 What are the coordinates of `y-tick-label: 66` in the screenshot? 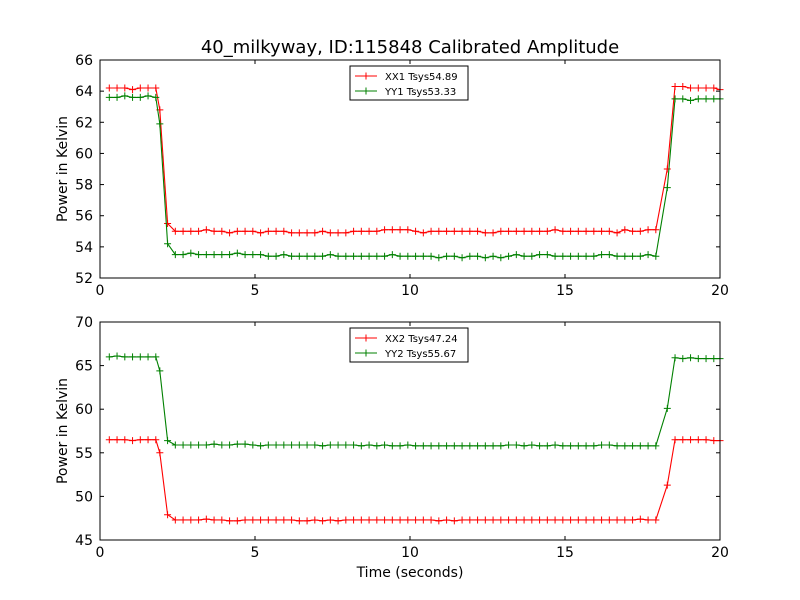 It's located at (84, 61).